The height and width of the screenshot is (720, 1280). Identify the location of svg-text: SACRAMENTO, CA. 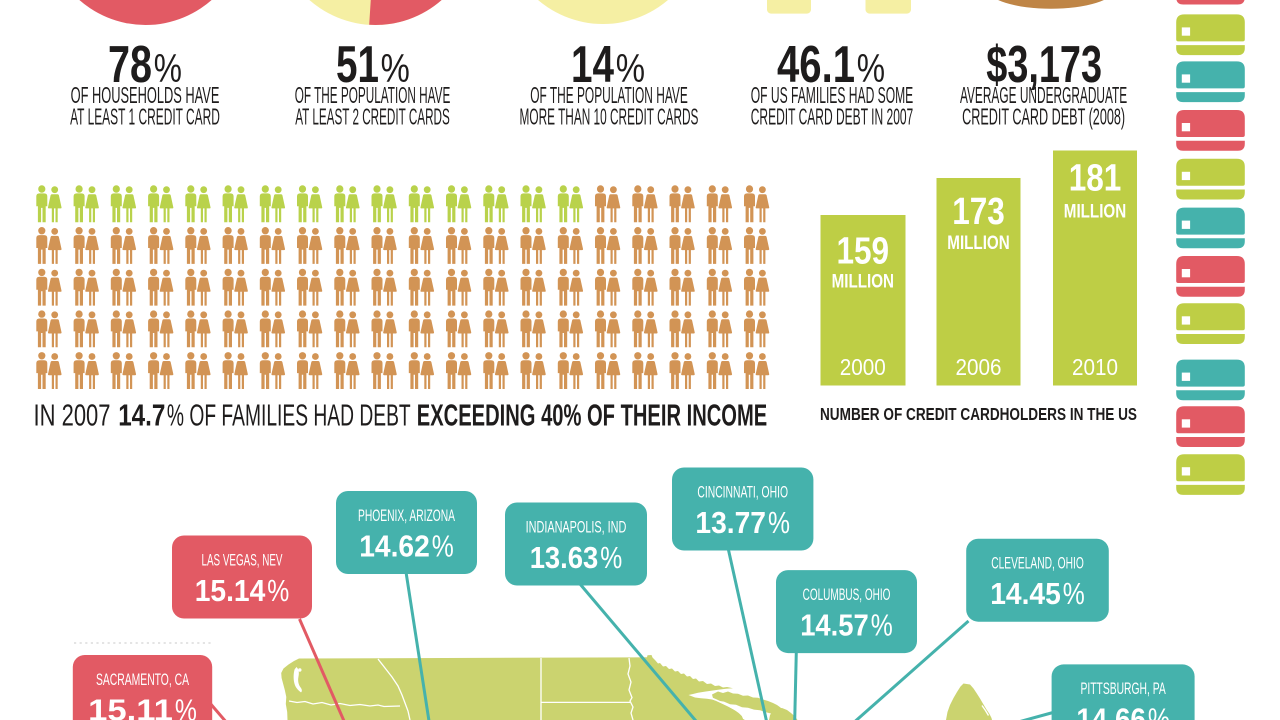
(142, 680).